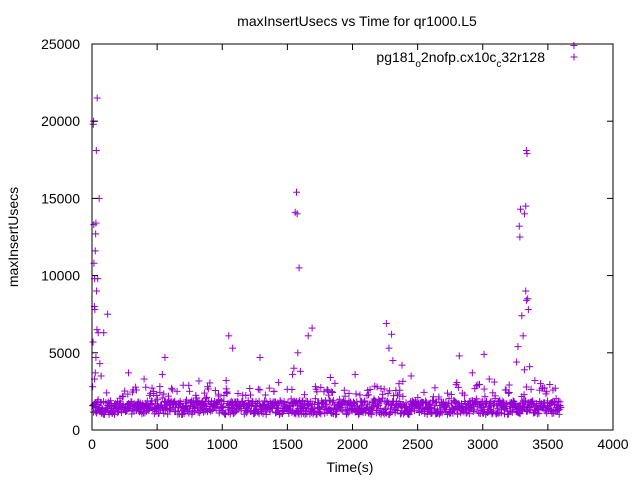  Describe the element at coordinates (547, 444) in the screenshot. I see `x-tick-label: 3500` at that location.